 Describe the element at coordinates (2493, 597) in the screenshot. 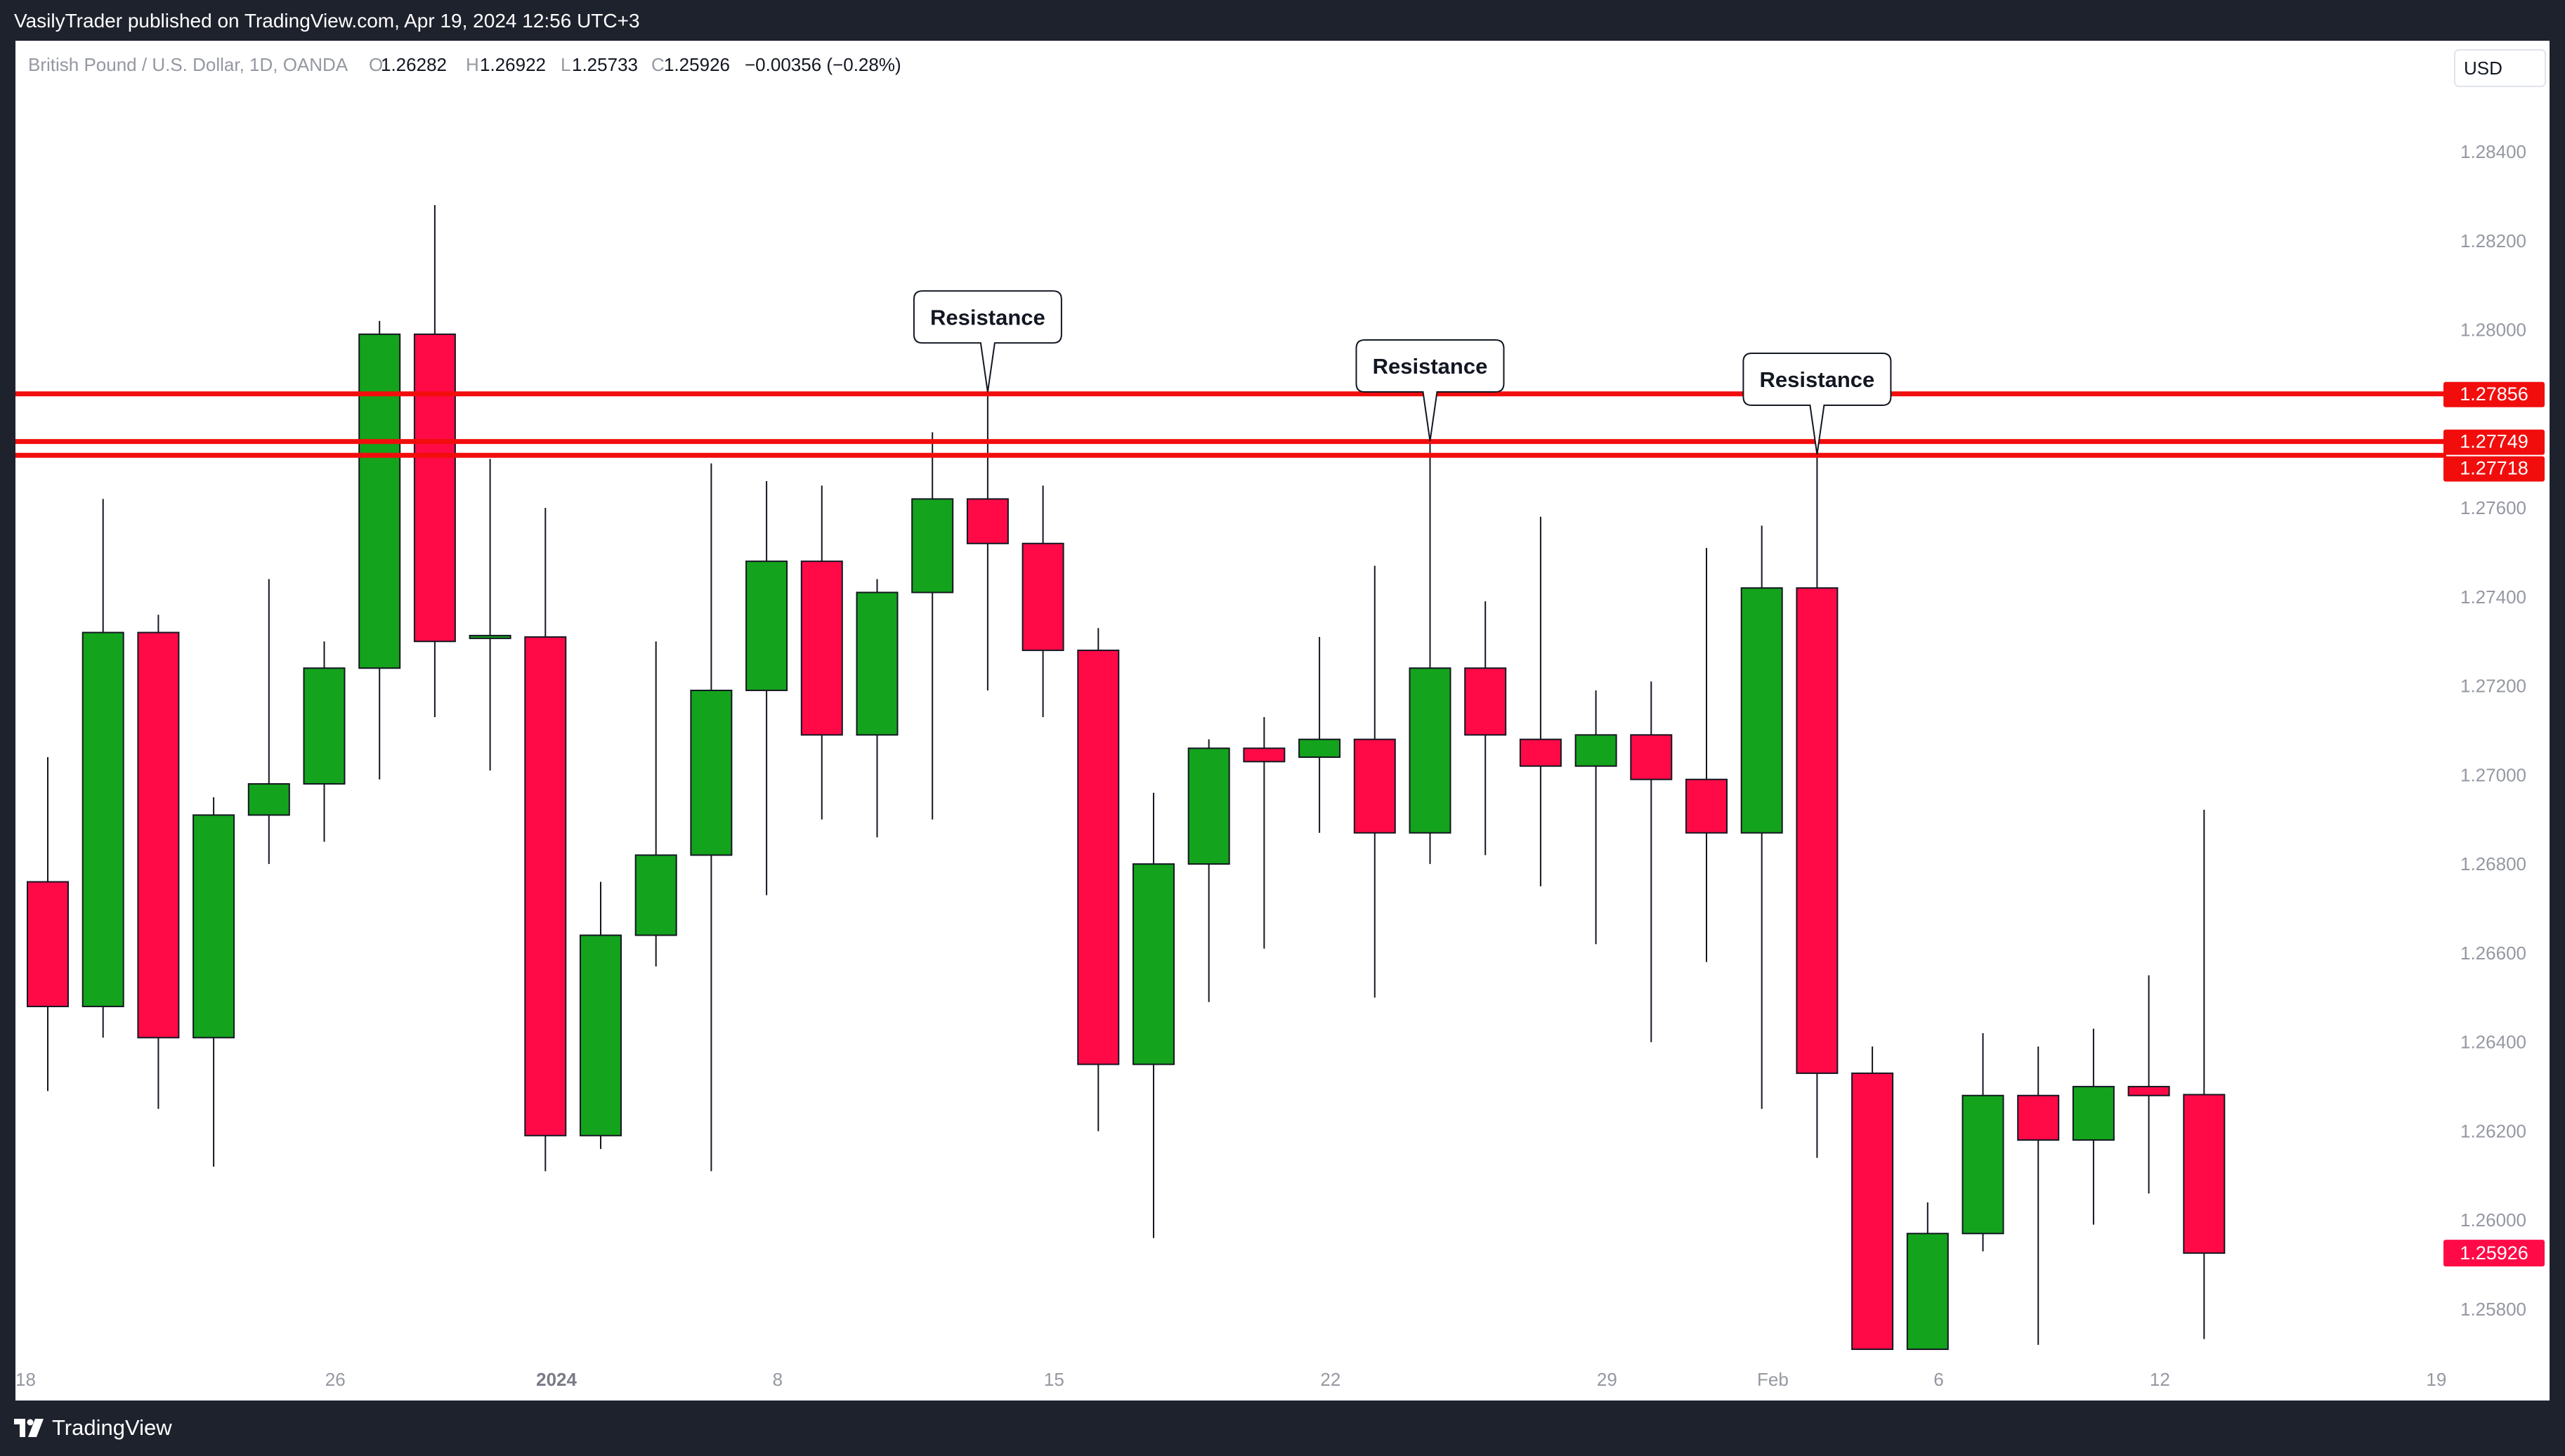

I see `price-tick-label: 1.27400` at that location.